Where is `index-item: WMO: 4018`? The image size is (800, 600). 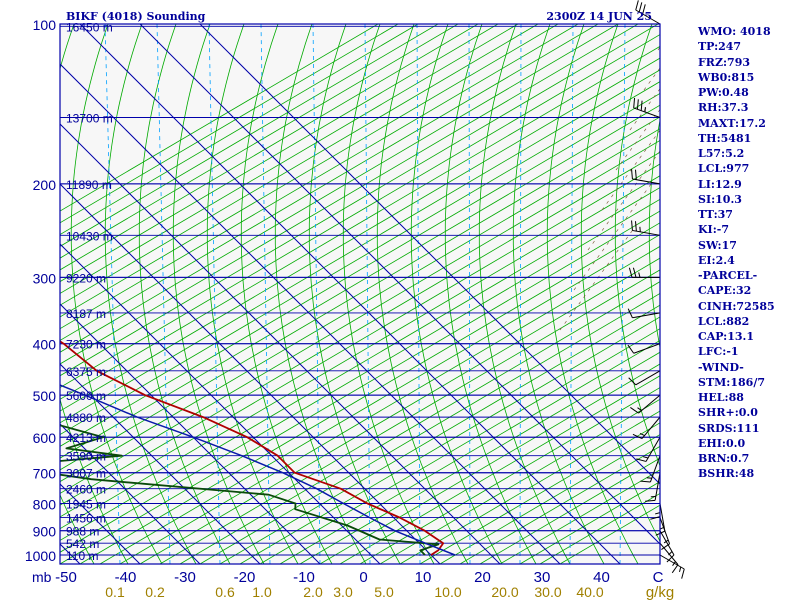
index-item: WMO: 4018 is located at coordinates (734, 31).